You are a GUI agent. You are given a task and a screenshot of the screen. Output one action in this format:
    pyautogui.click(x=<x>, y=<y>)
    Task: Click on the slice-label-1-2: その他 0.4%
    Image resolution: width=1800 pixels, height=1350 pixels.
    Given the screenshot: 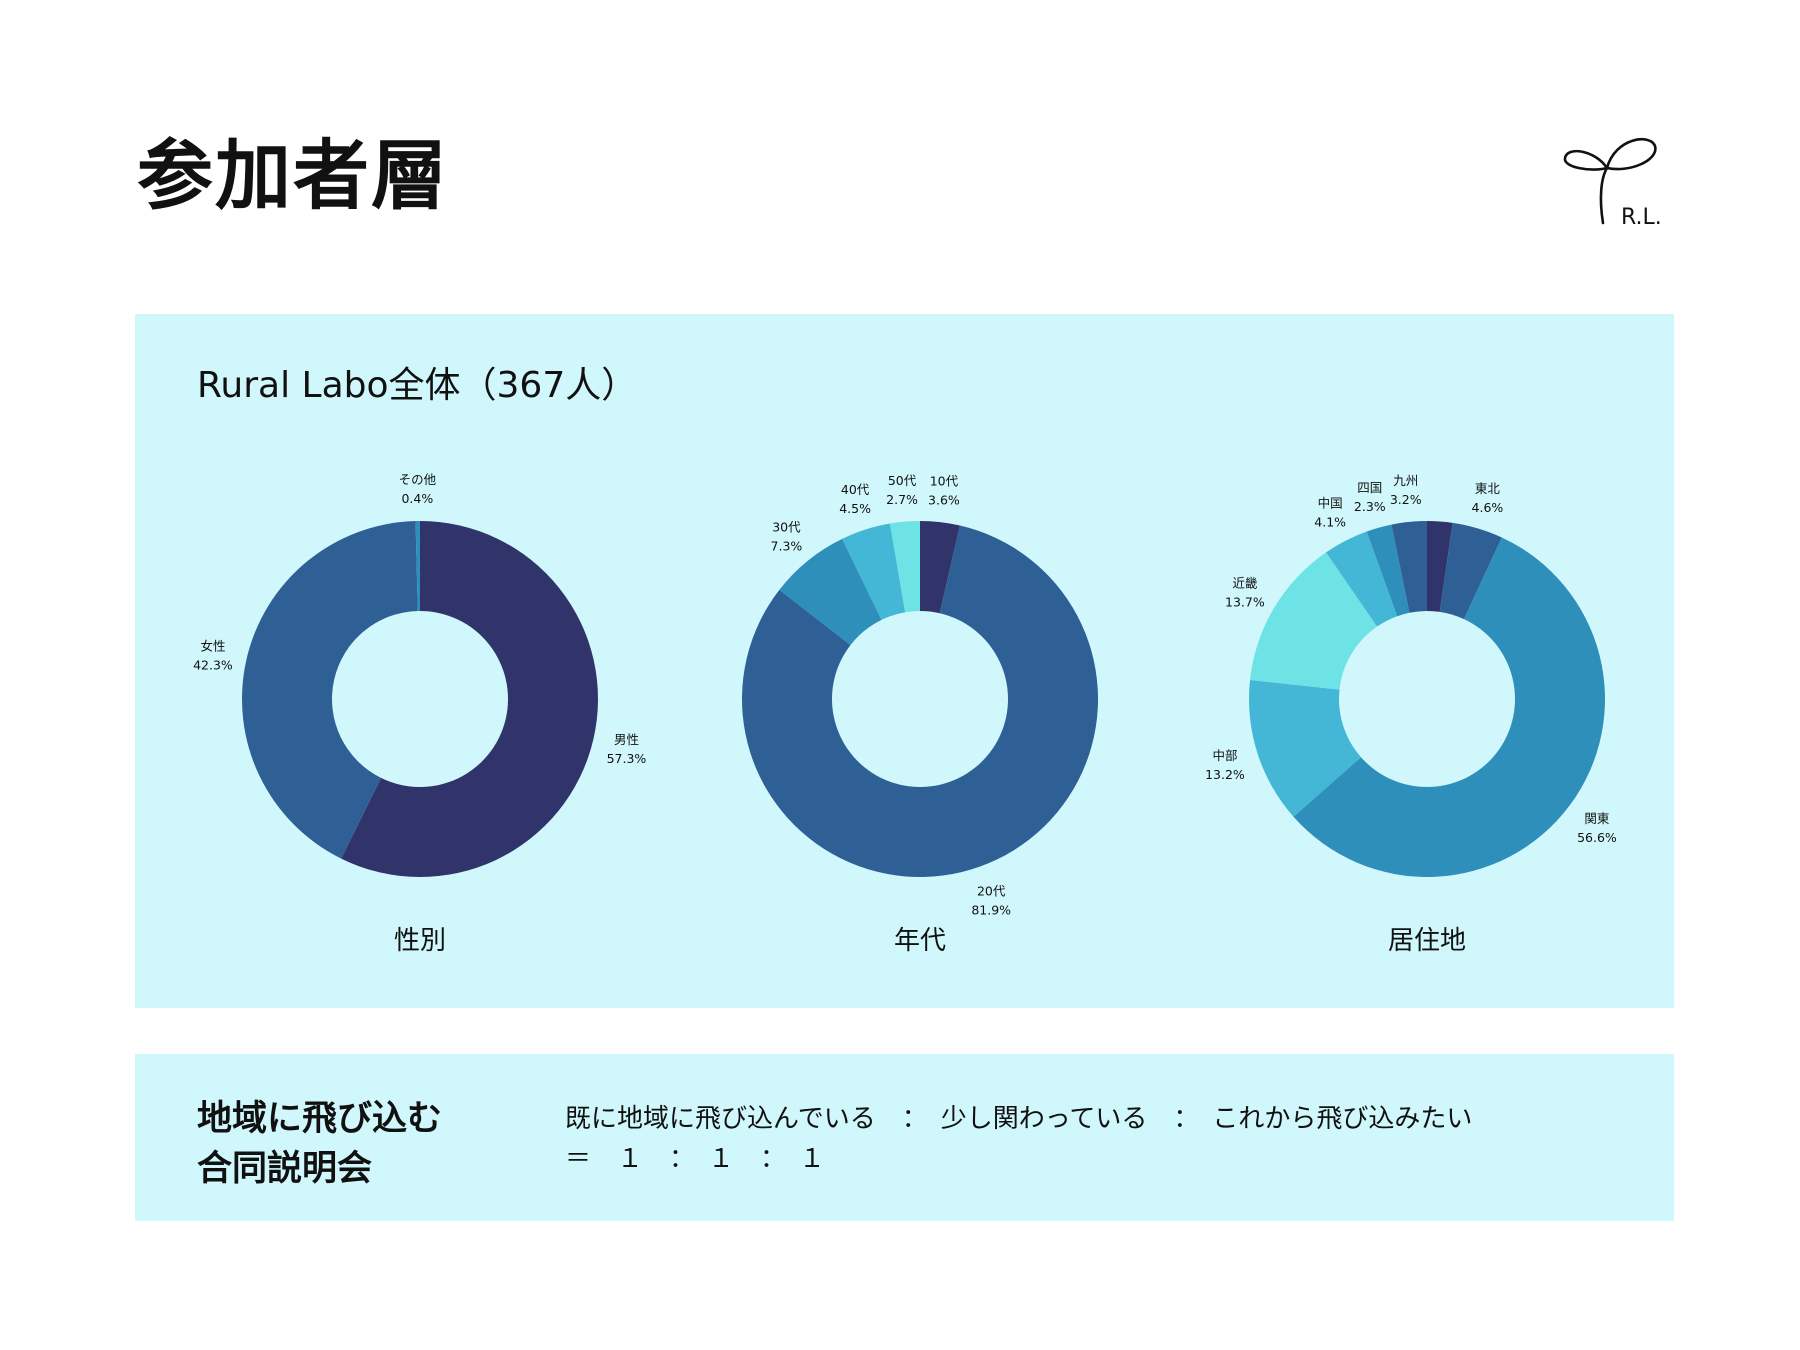 What is the action you would take?
    pyautogui.click(x=418, y=489)
    